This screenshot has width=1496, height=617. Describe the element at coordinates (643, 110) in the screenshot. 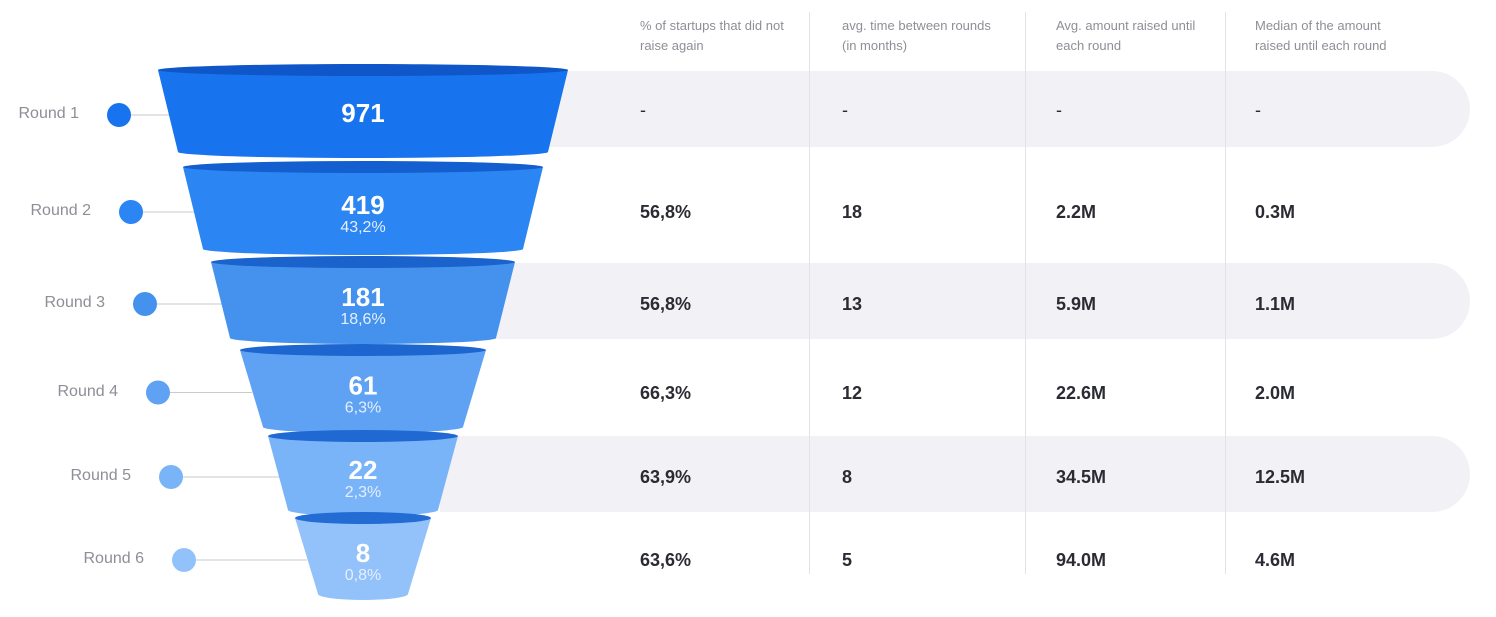

I see `cell-not-raise-again: -` at that location.